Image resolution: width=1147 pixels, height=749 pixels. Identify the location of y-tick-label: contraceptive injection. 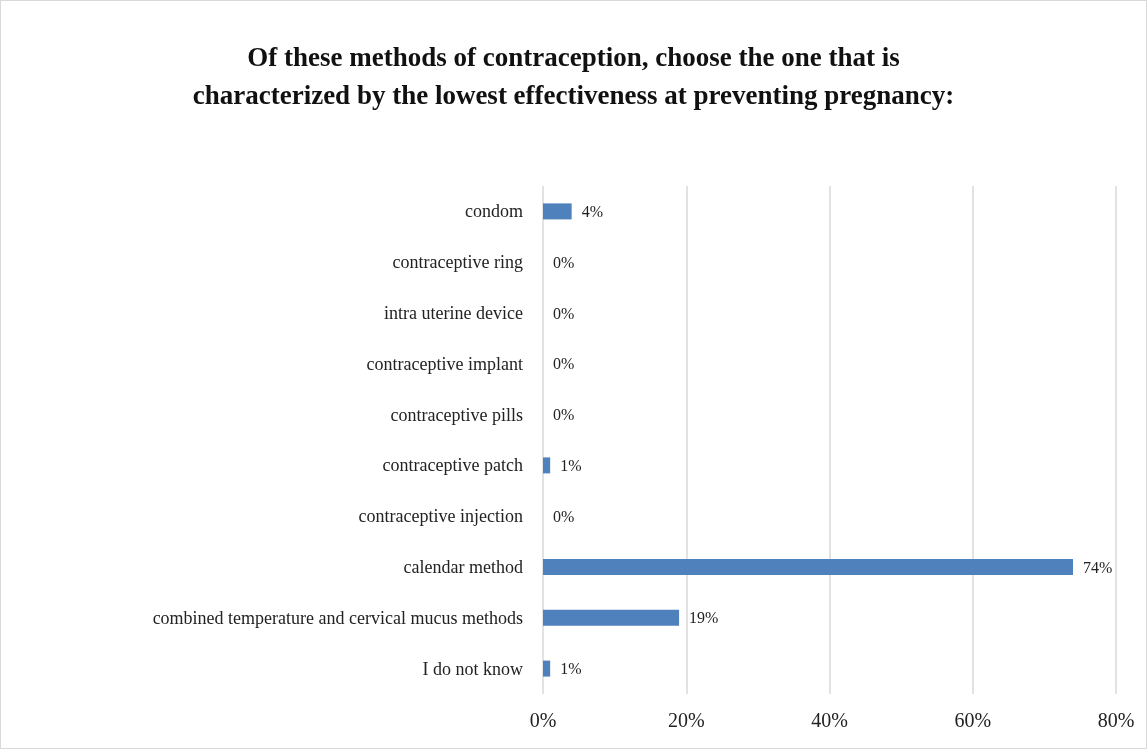
(440, 516).